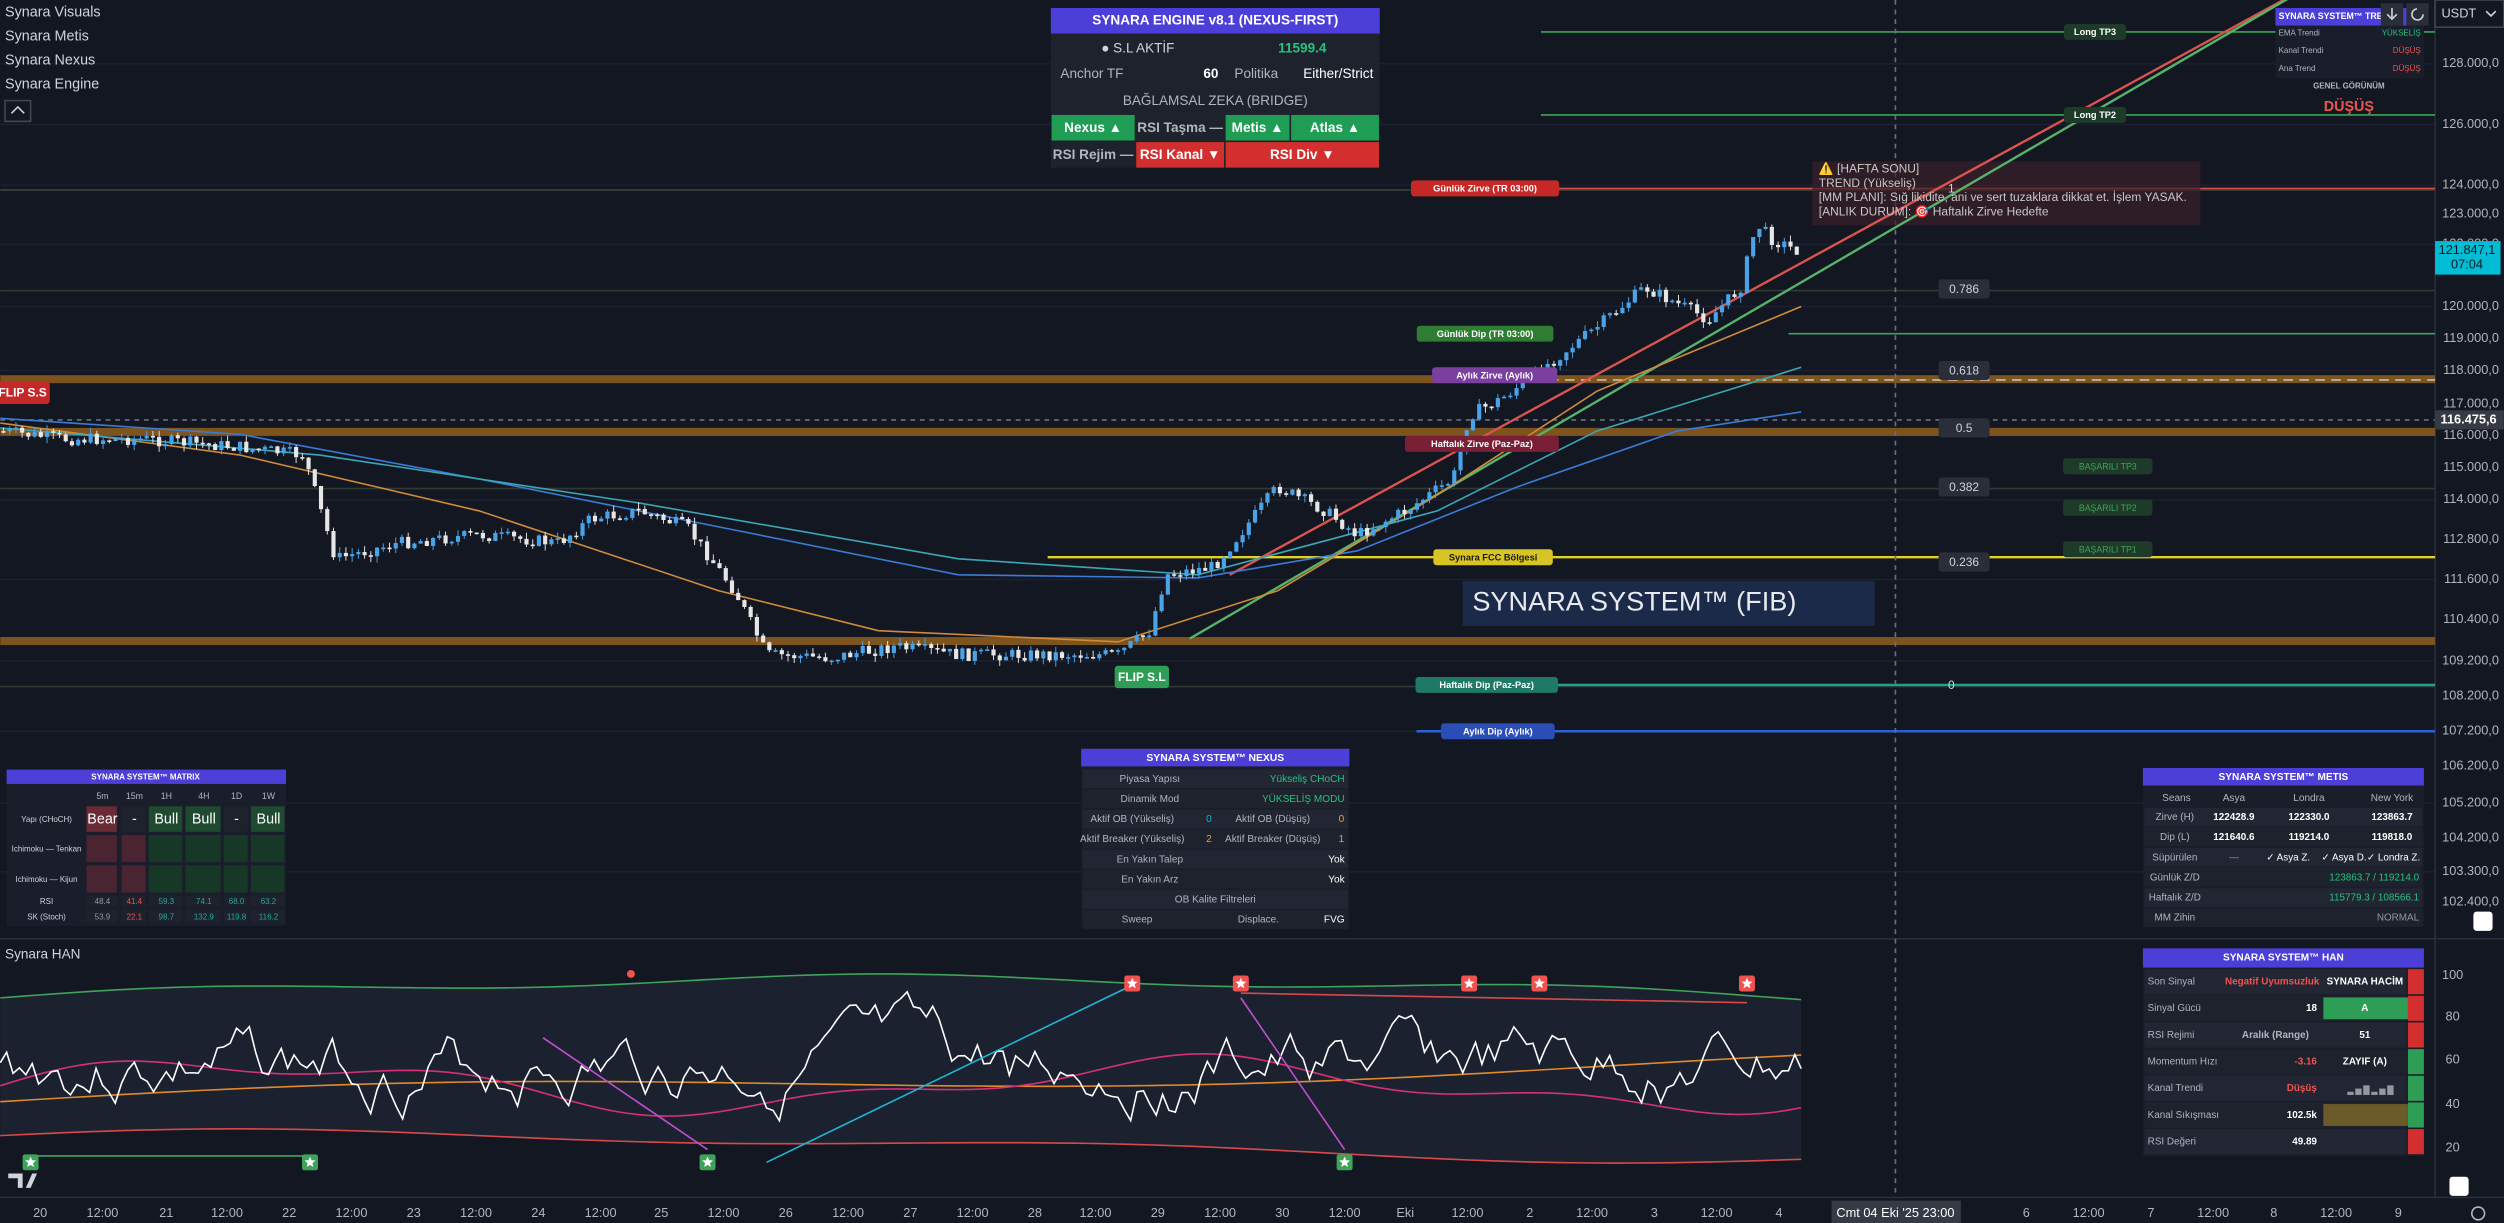  I want to click on divergence-line, so click(949, 1074).